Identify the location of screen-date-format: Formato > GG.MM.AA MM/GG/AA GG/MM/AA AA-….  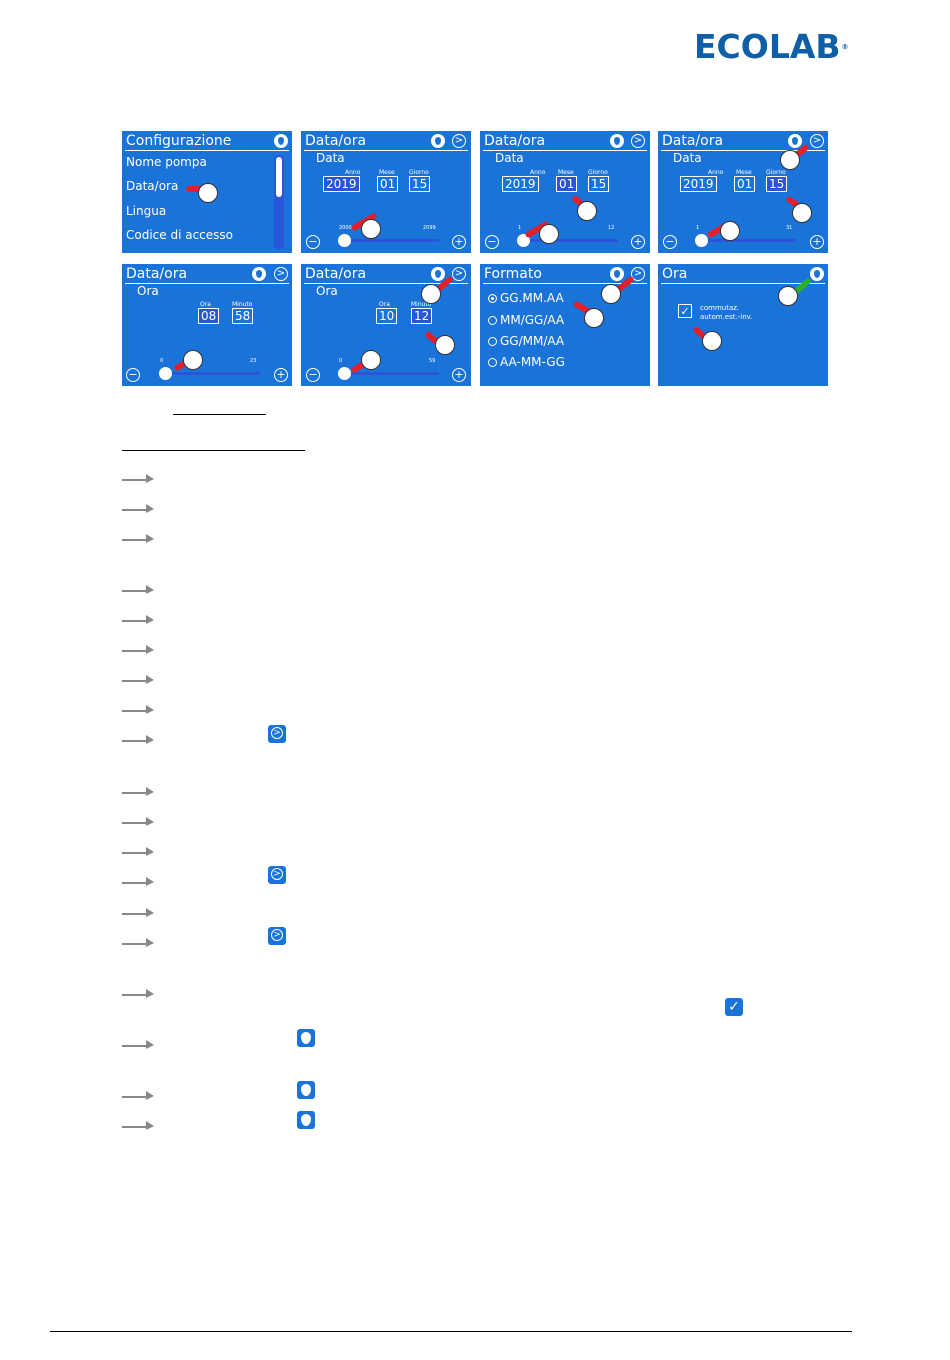
(565, 325).